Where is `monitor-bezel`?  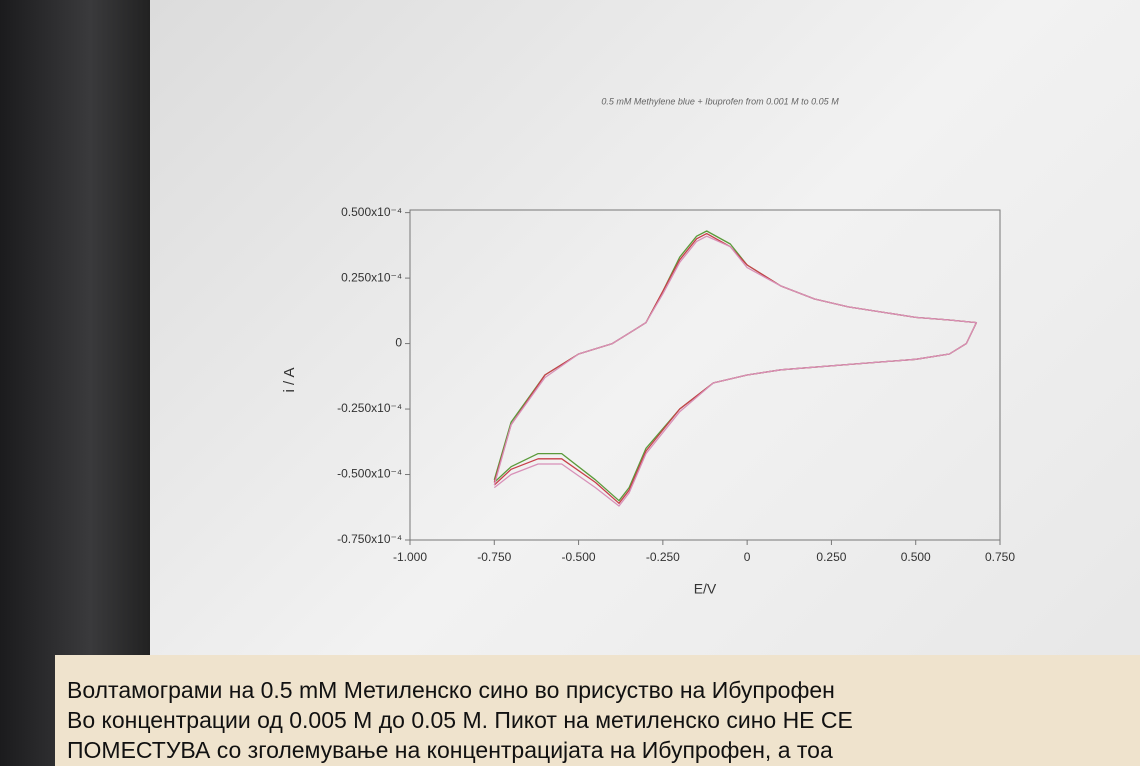 monitor-bezel is located at coordinates (75, 383).